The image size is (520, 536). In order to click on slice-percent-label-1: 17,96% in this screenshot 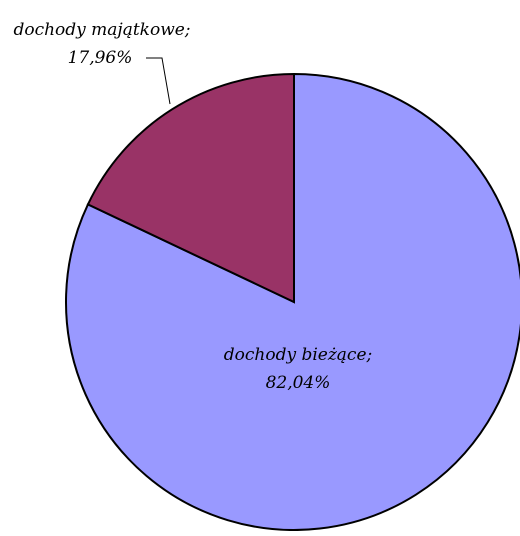, I will do `click(100, 58)`.